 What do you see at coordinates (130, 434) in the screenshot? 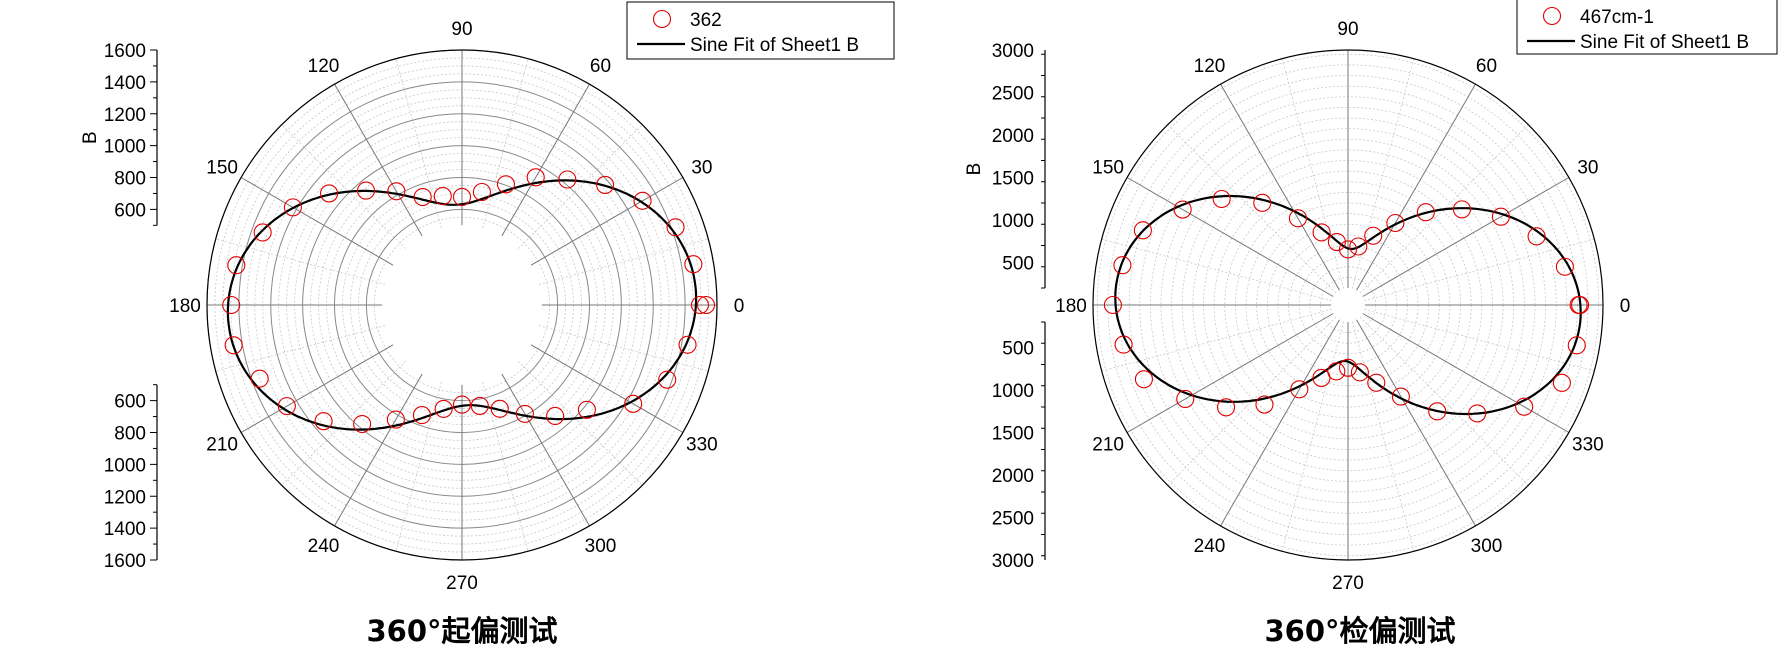
I see `radial-tick-label: 800` at bounding box center [130, 434].